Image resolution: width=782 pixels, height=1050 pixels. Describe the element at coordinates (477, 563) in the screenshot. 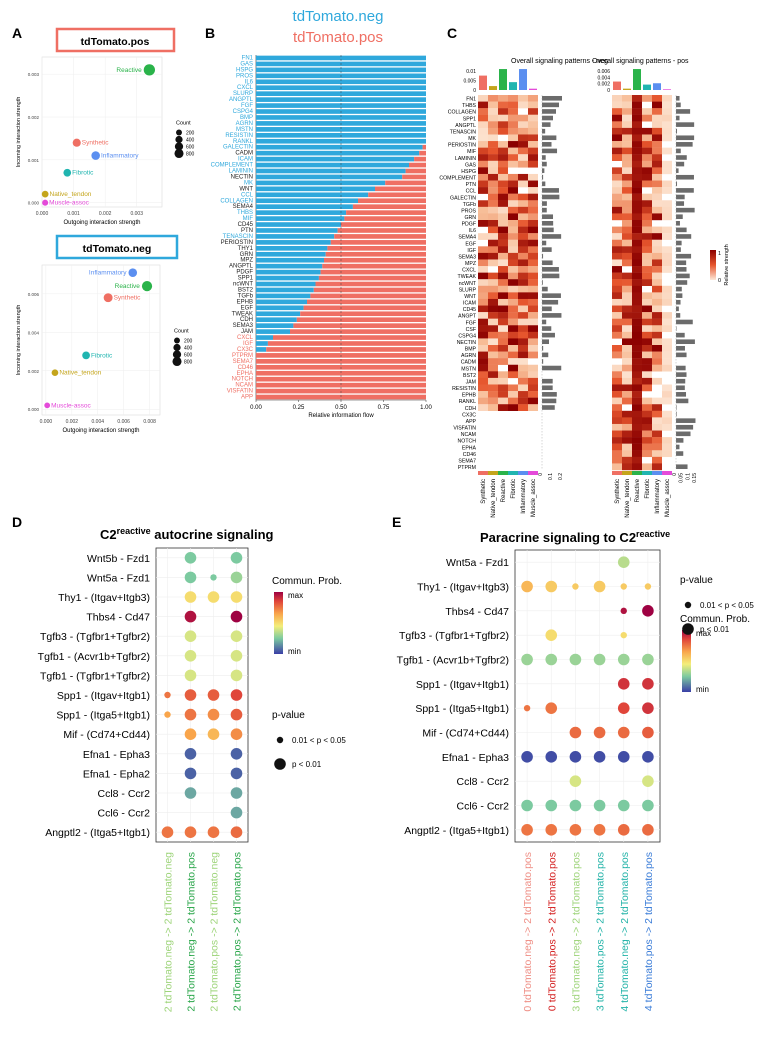

I see `dotplot-row-label: Wnt5a - Fzd1` at that location.